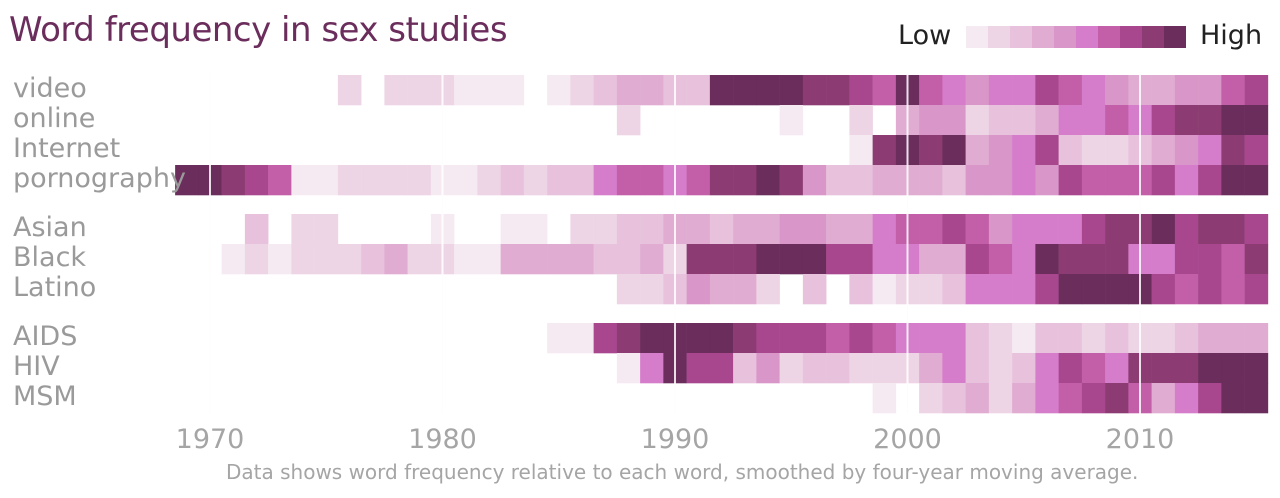 The height and width of the screenshot is (498, 1280). I want to click on legend-high-label: High, so click(1231, 35).